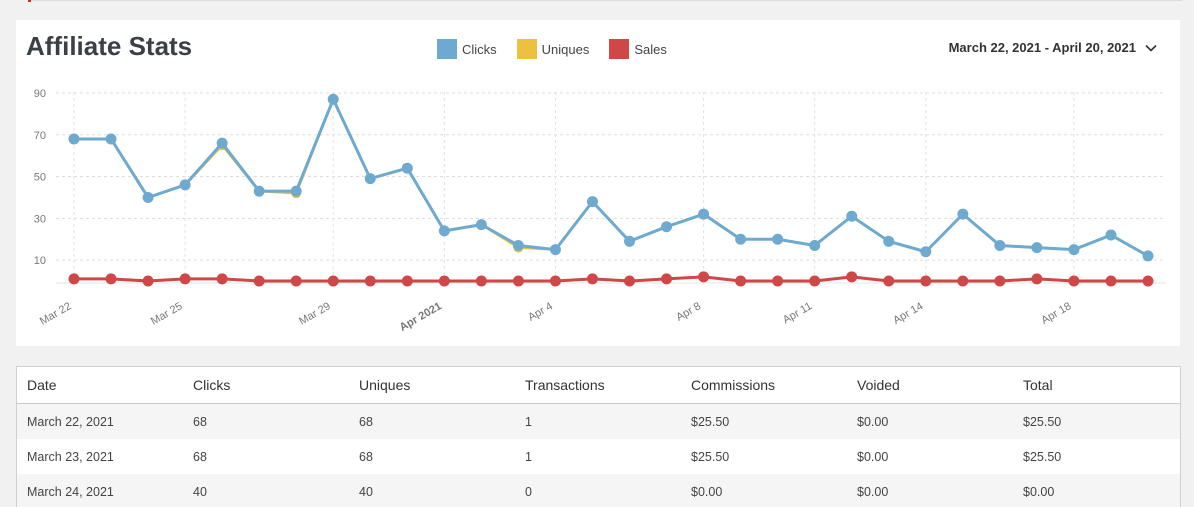 This screenshot has height=507, width=1194. Describe the element at coordinates (764, 385) in the screenshot. I see `column-header-commissions: Commissions` at that location.